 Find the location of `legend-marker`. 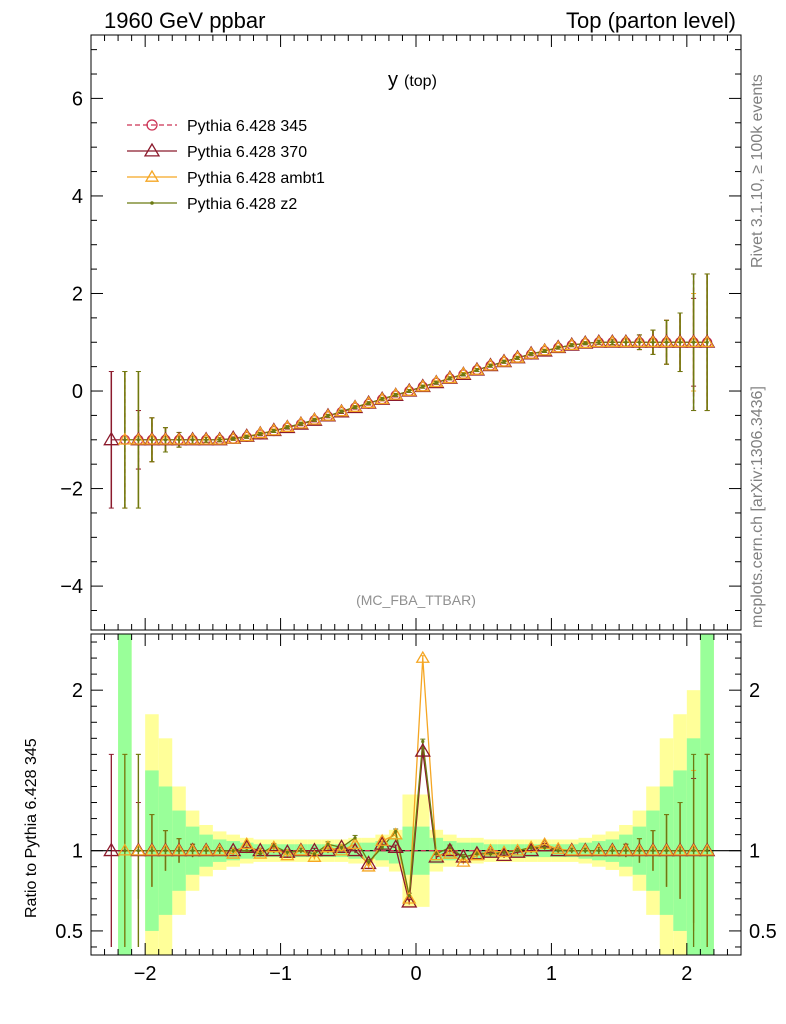

legend-marker is located at coordinates (152, 175).